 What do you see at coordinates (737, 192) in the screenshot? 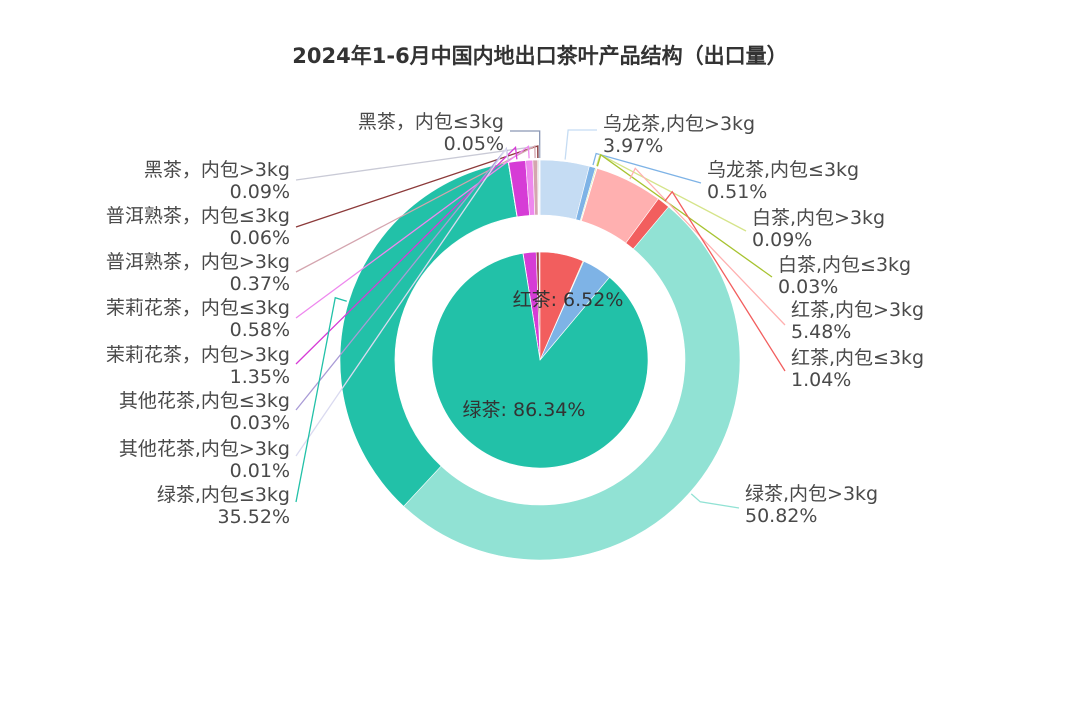
I see `outer-label-value-11: 0.51%` at bounding box center [737, 192].